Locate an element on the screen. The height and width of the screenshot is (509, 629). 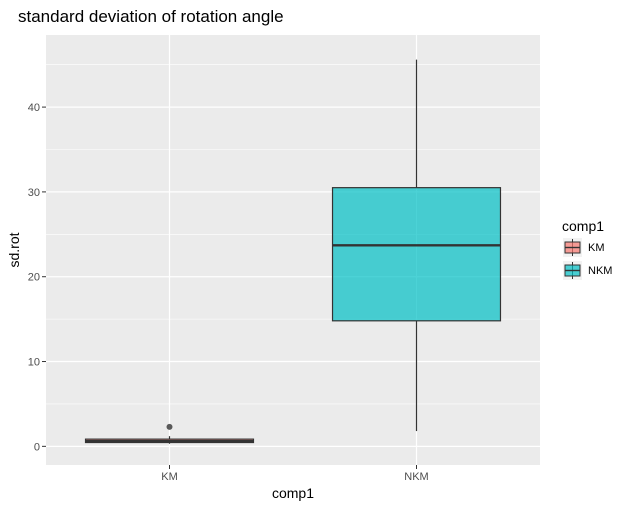
x-axis-title: comp1 is located at coordinates (293, 493).